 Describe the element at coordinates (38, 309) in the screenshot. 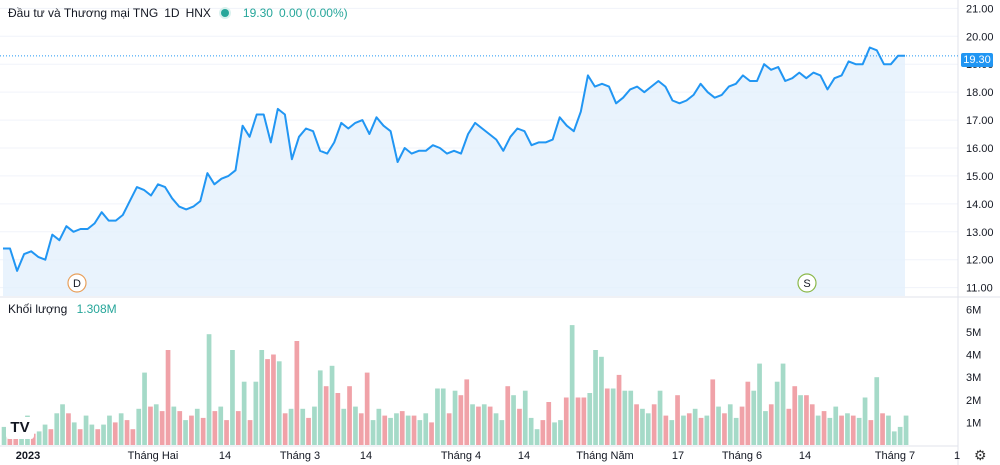

I see `volume-label: Khối lượng` at that location.